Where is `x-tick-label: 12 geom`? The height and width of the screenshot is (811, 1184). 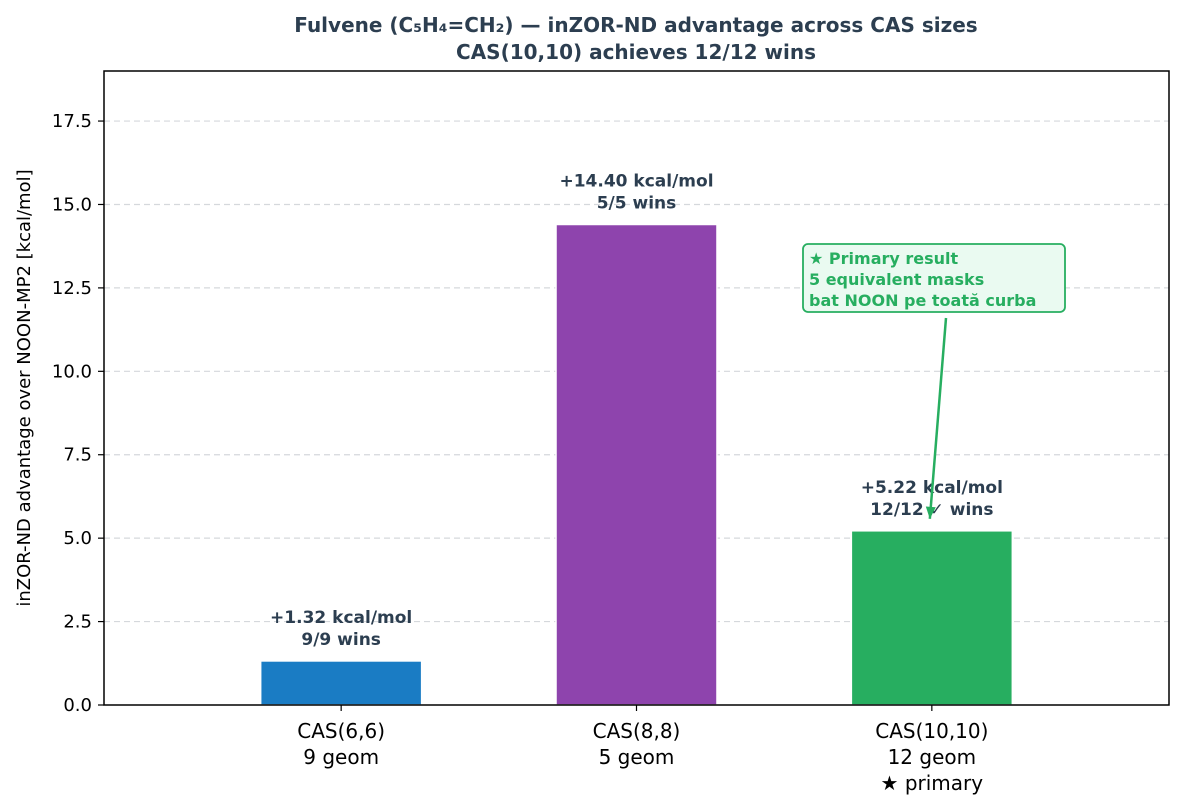
x-tick-label: 12 geom is located at coordinates (932, 757).